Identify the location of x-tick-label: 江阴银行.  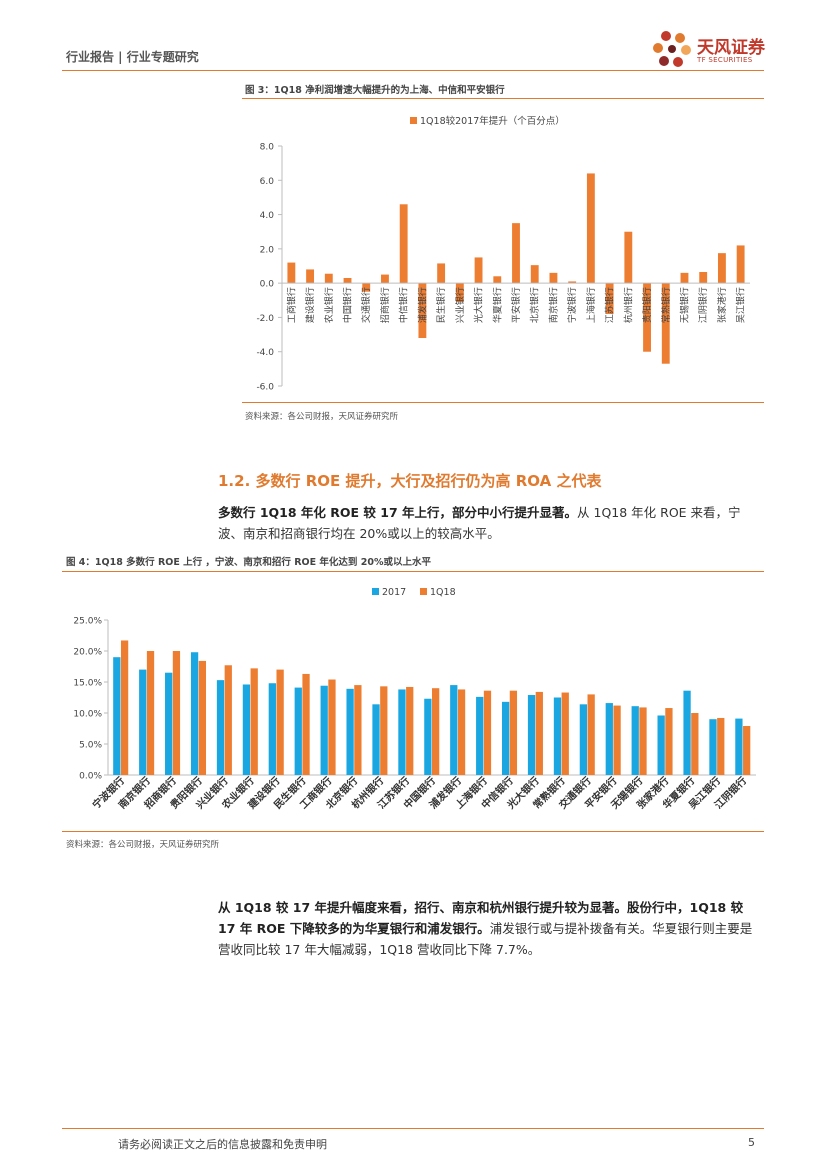
(703, 305).